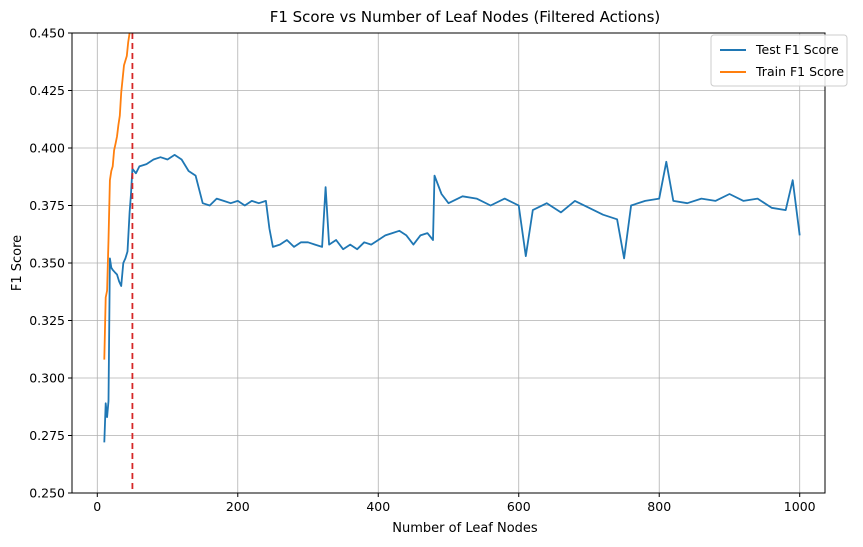 Image resolution: width=863 pixels, height=547 pixels. What do you see at coordinates (799, 71) in the screenshot?
I see `legend-label-train: Train F1 Score` at bounding box center [799, 71].